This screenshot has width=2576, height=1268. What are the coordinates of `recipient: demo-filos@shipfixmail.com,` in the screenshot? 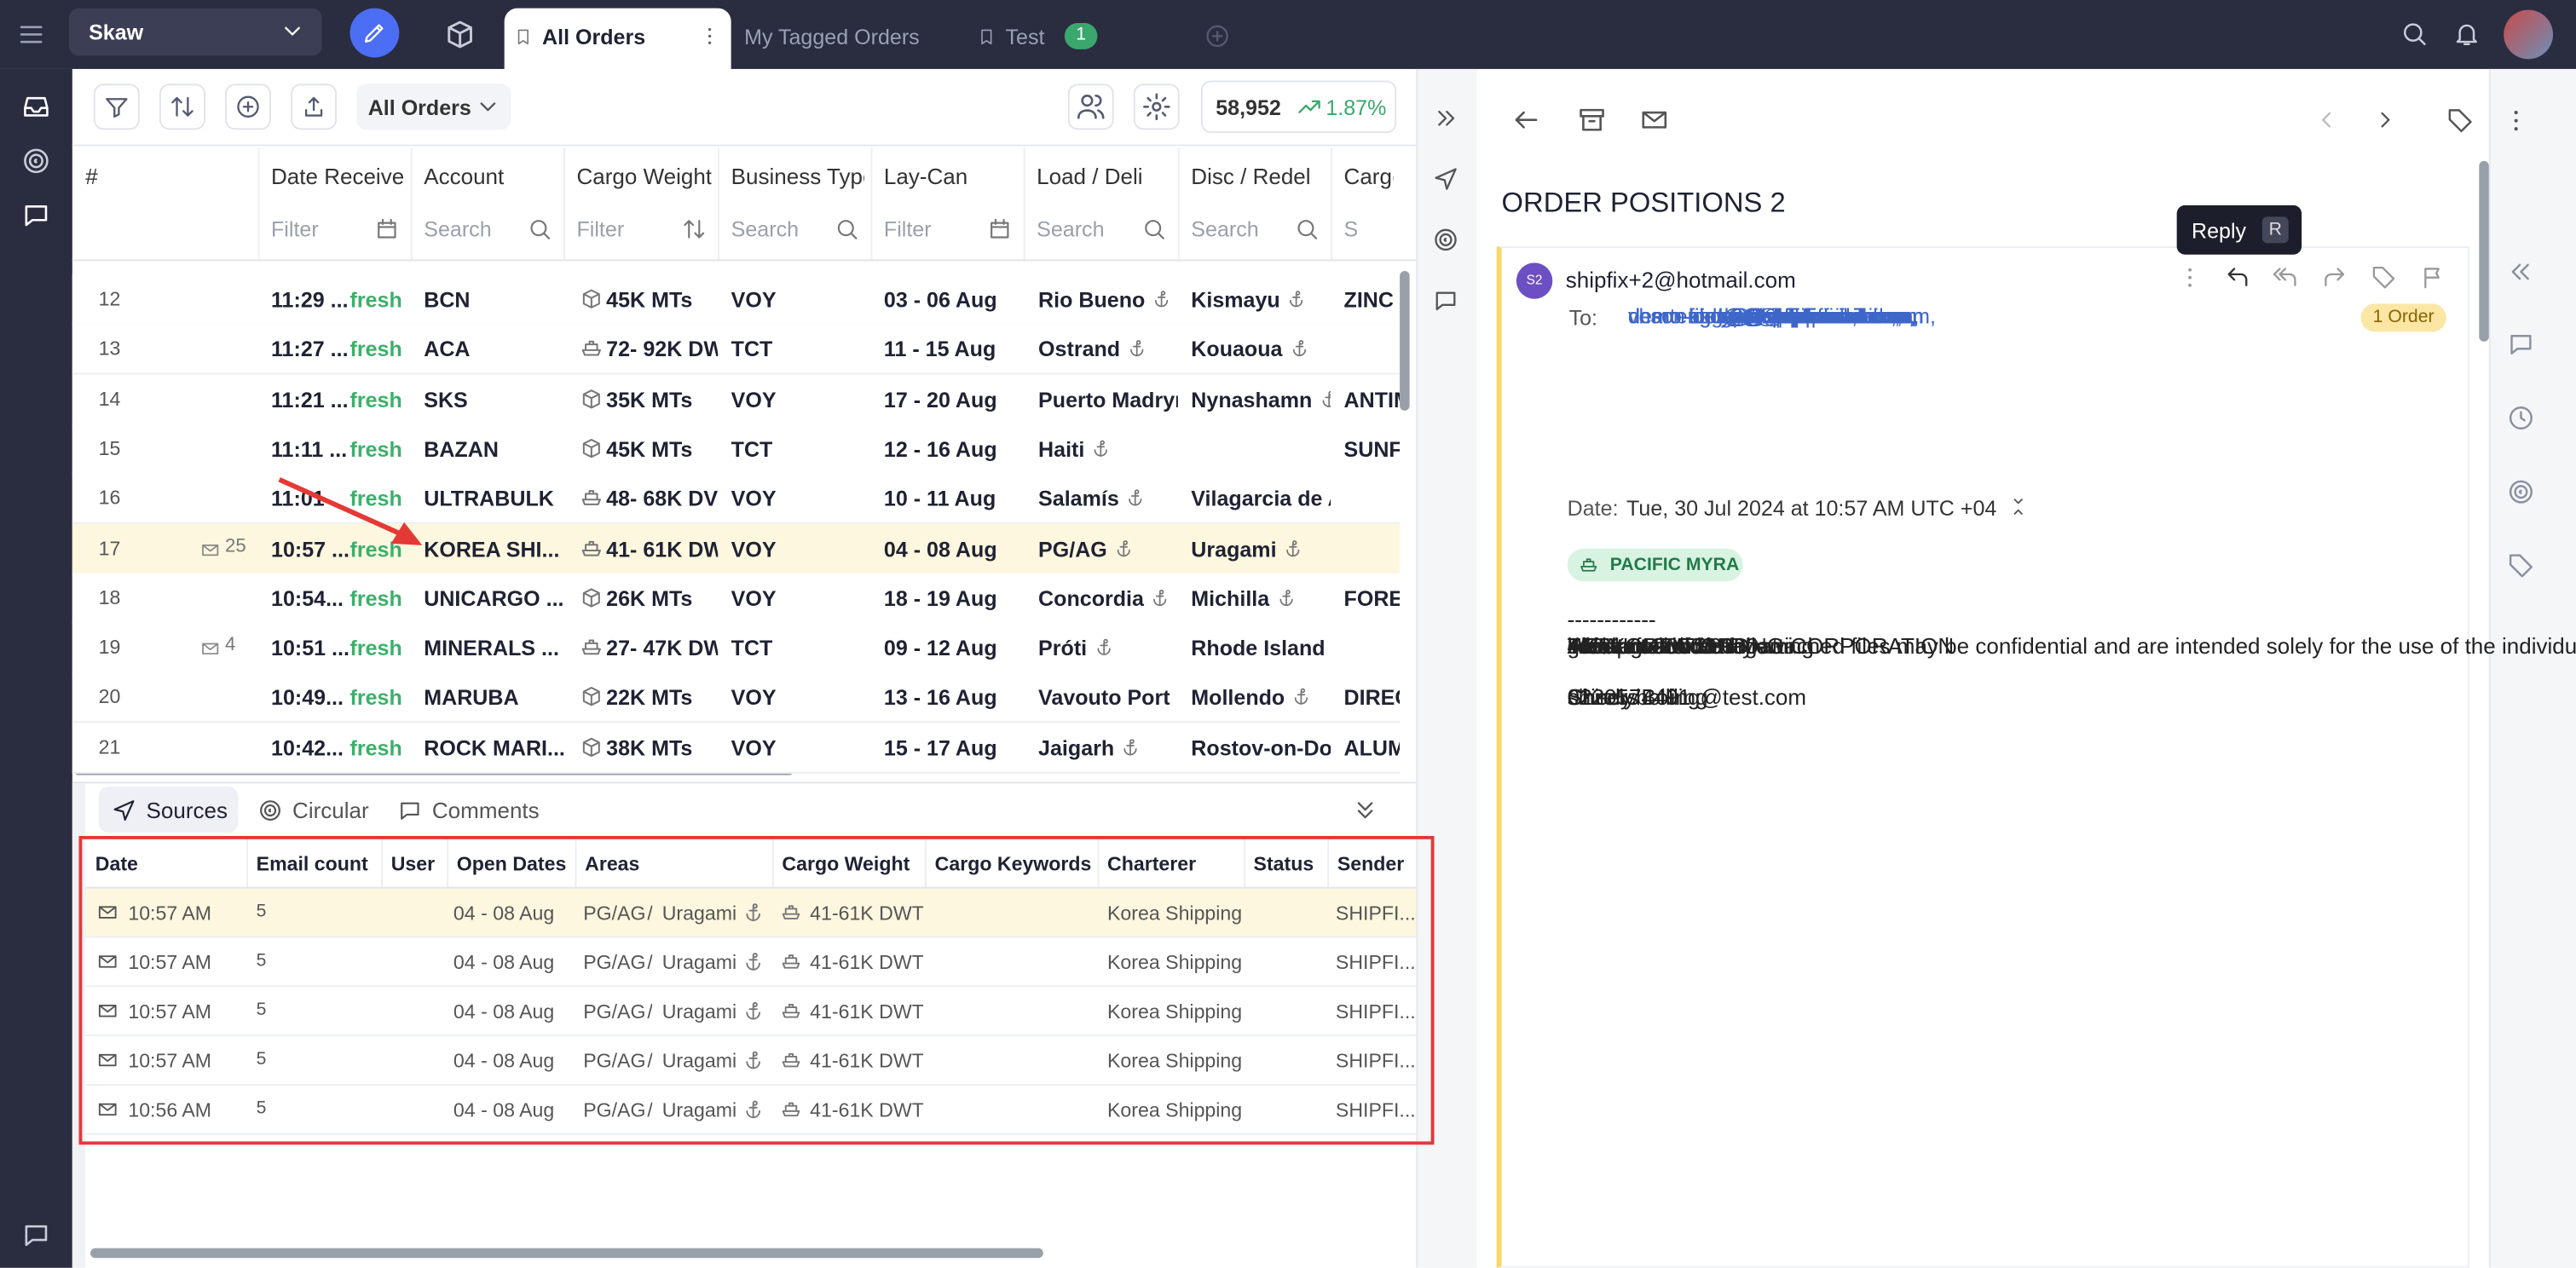 It's located at (1764, 316).